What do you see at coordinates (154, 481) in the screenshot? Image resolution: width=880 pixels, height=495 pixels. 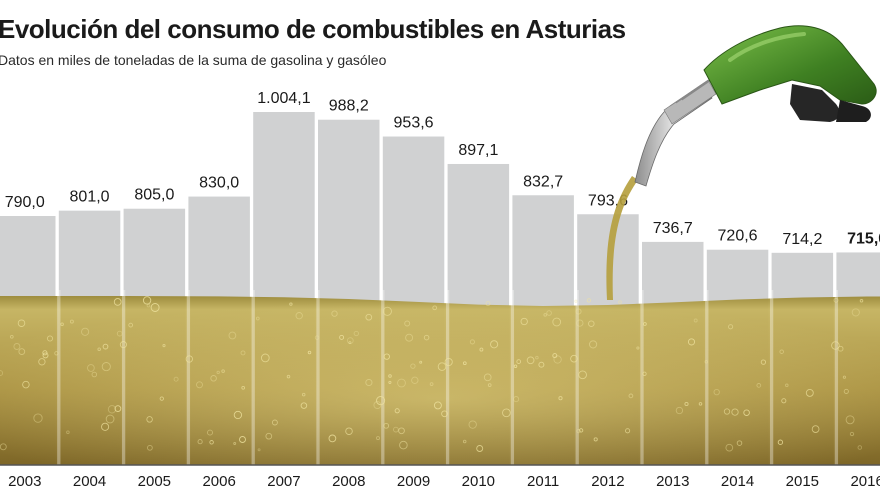 I see `category-label-2005: 2005` at bounding box center [154, 481].